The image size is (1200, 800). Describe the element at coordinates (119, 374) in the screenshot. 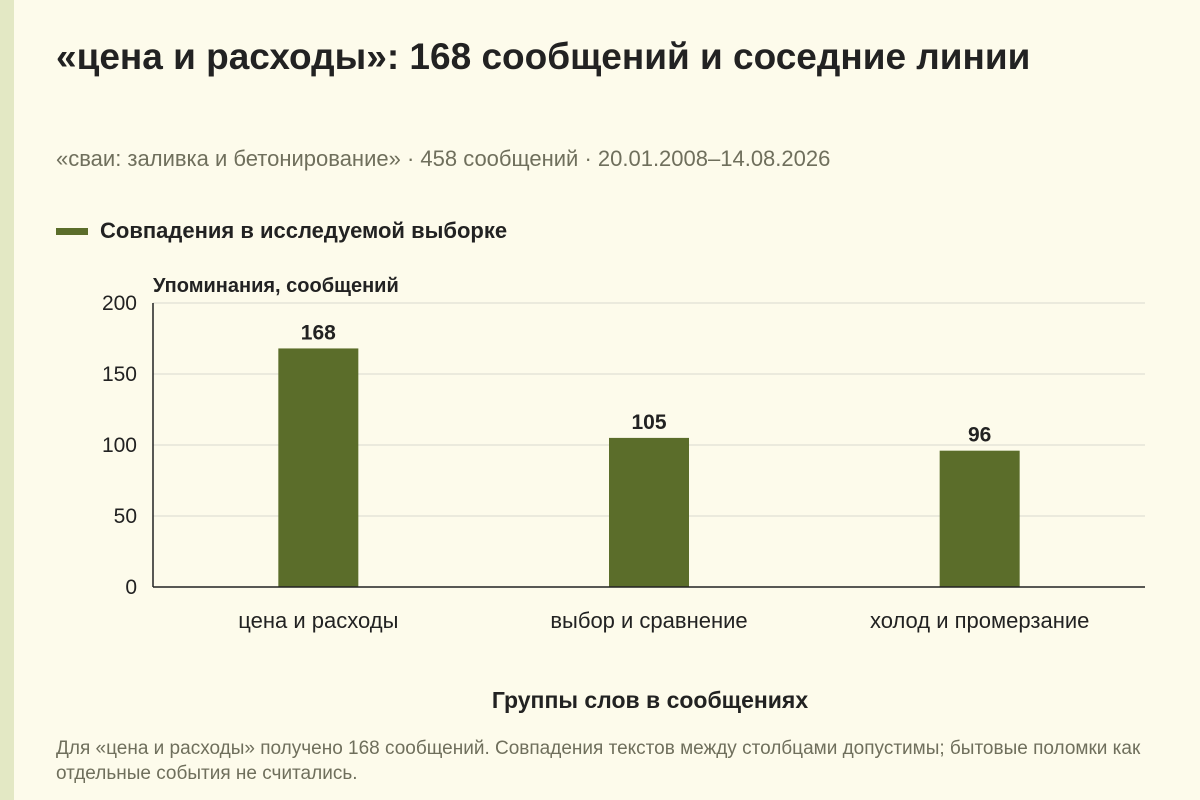

I see `y-tick-label: 150` at that location.